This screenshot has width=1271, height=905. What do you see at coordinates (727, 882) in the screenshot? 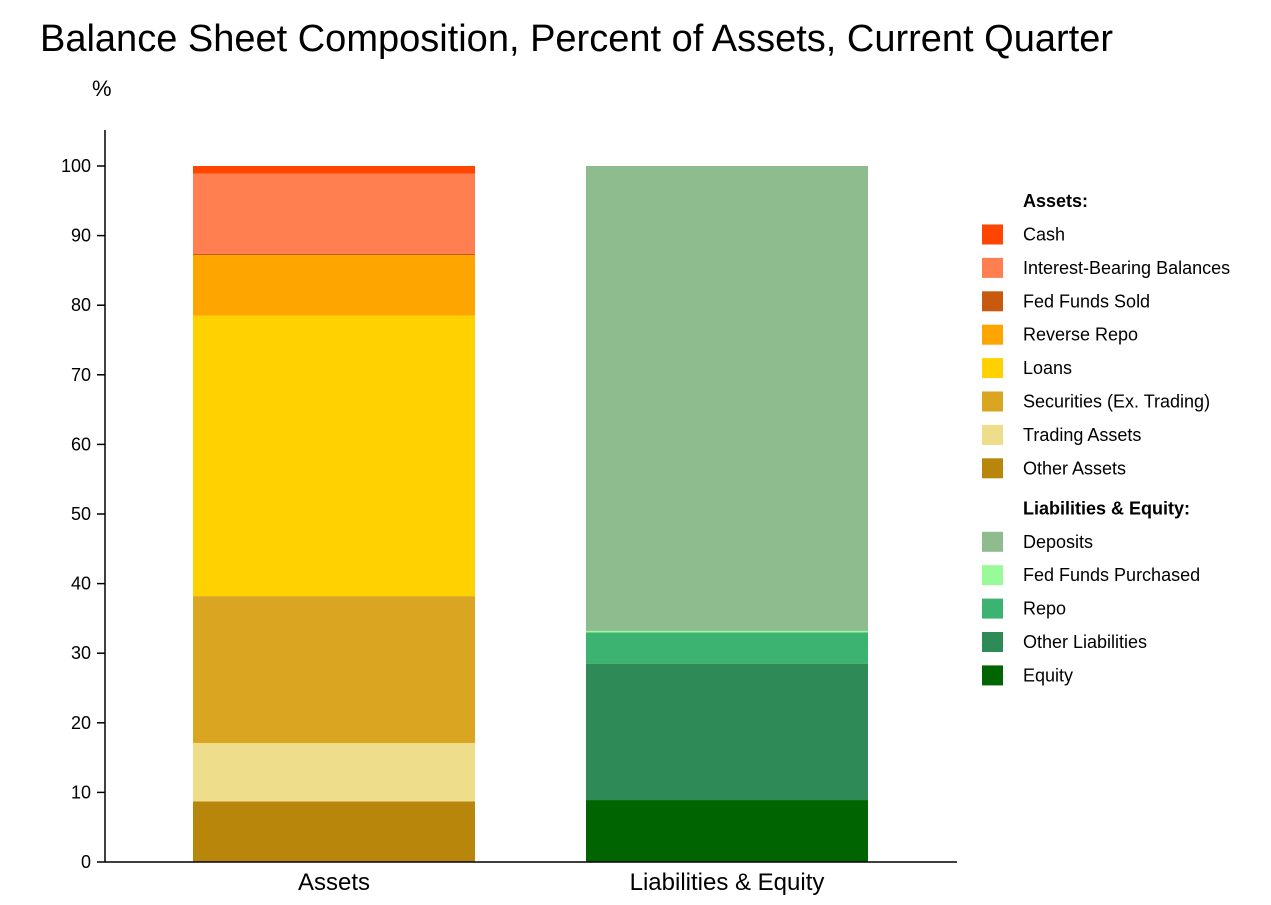
I see `x-tick-label: Liabilities & Equity` at bounding box center [727, 882].